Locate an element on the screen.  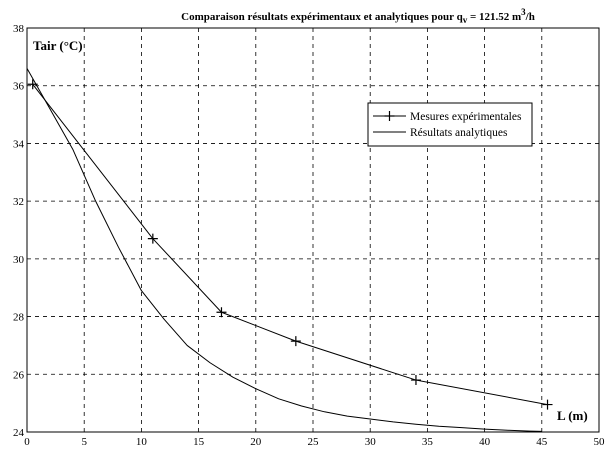
x-tick-label: 50 is located at coordinates (600, 442).